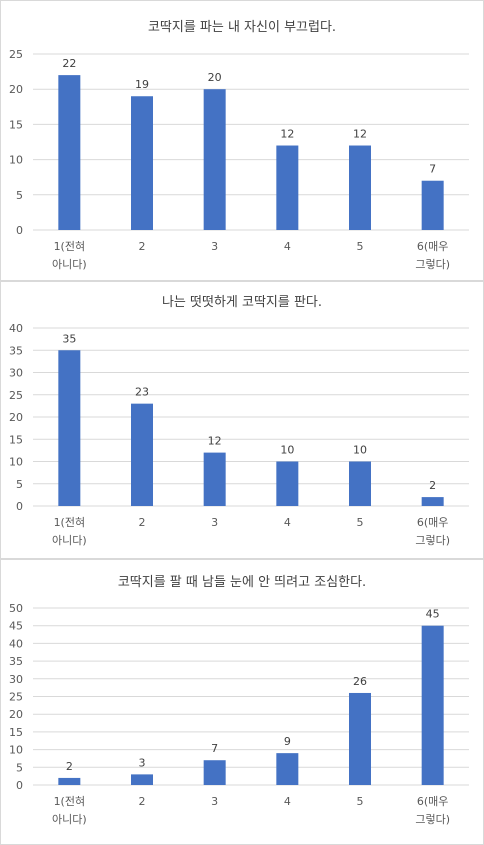  What do you see at coordinates (287, 741) in the screenshot?
I see `data-label: 9` at bounding box center [287, 741].